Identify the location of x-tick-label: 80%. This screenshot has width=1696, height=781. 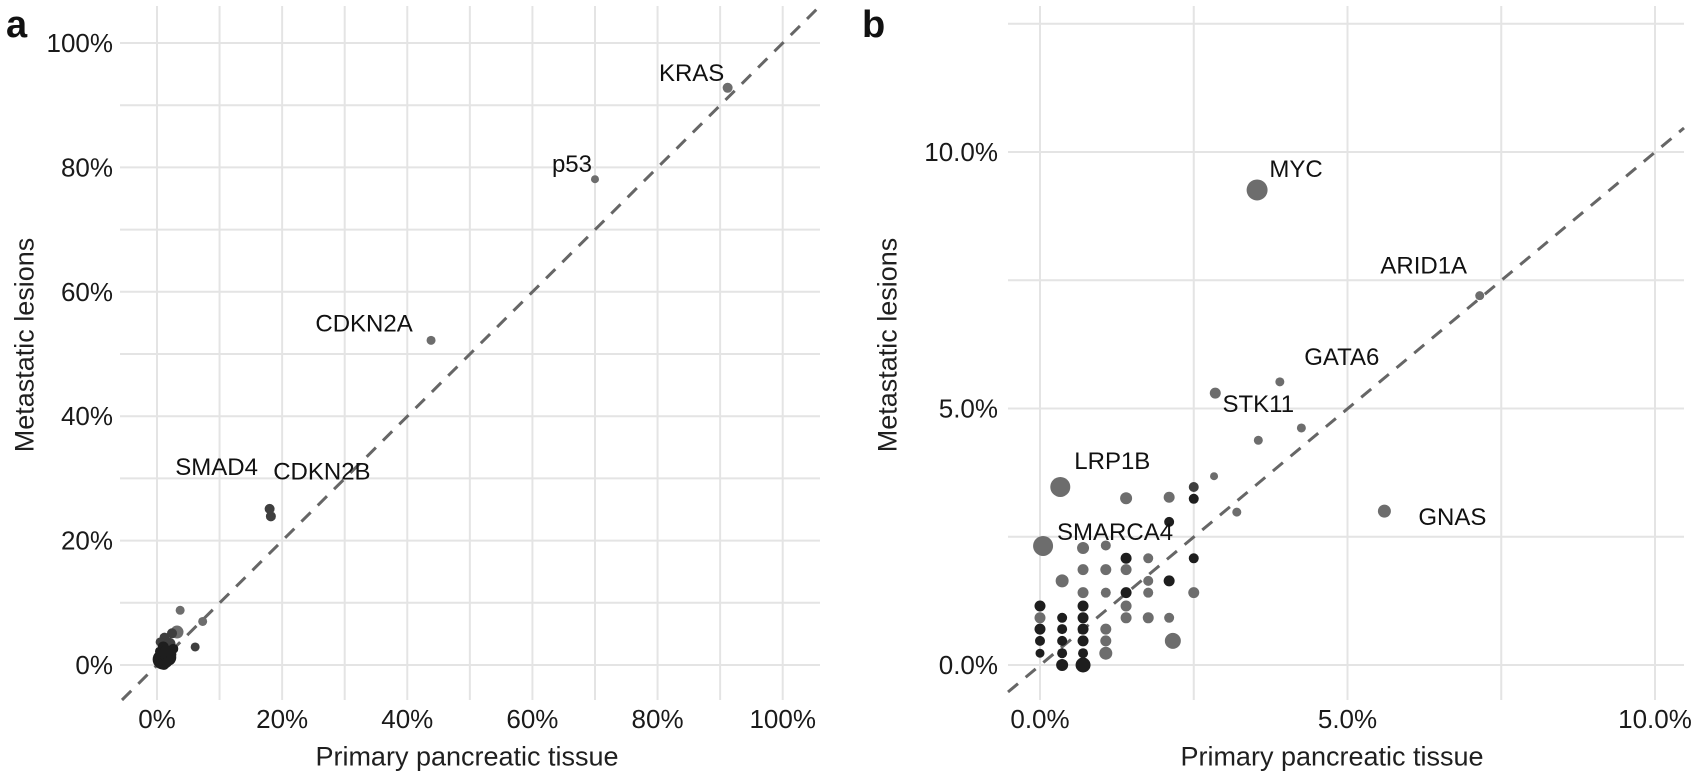
(658, 719).